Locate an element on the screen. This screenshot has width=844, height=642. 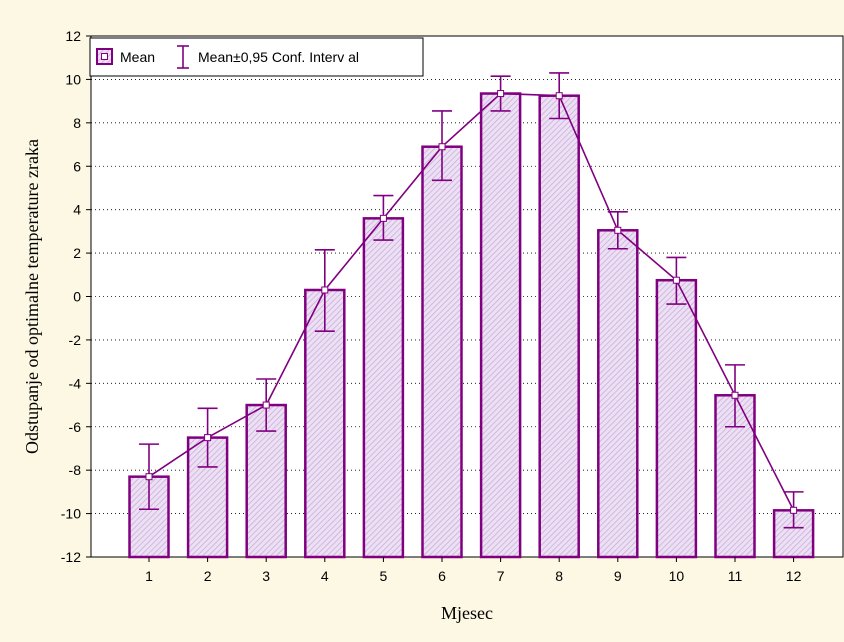
x-tick-label: 10 is located at coordinates (677, 576).